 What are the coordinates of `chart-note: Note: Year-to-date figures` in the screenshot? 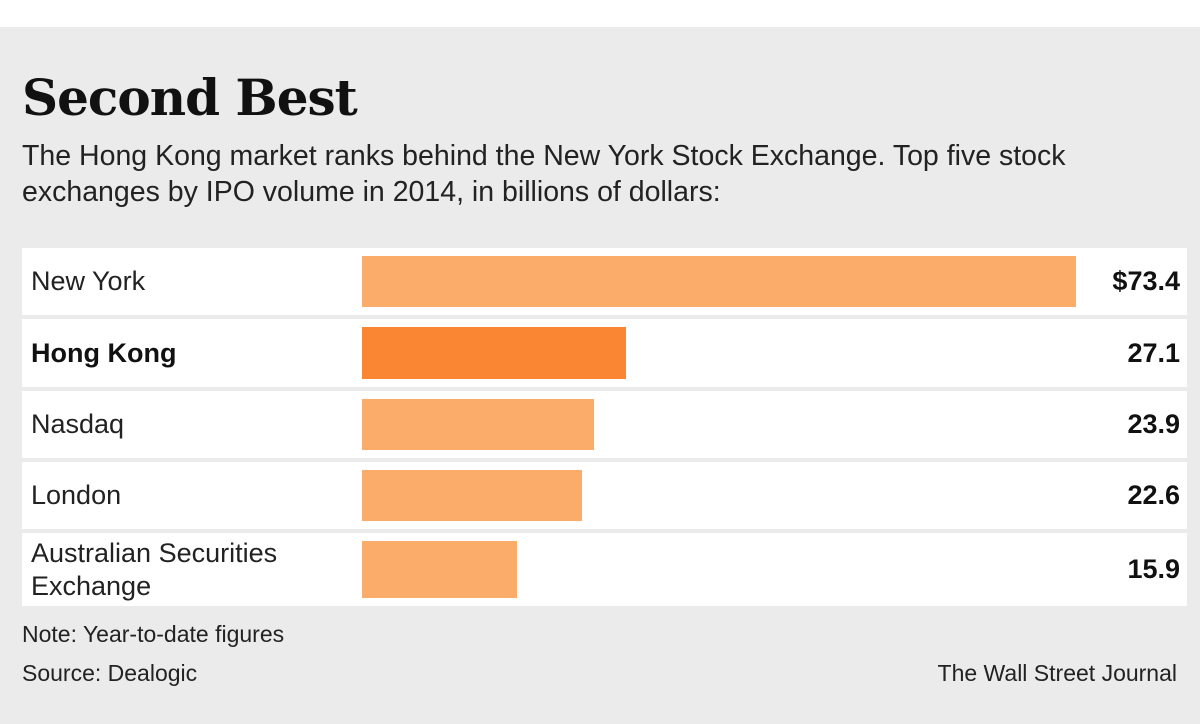 It's located at (153, 634).